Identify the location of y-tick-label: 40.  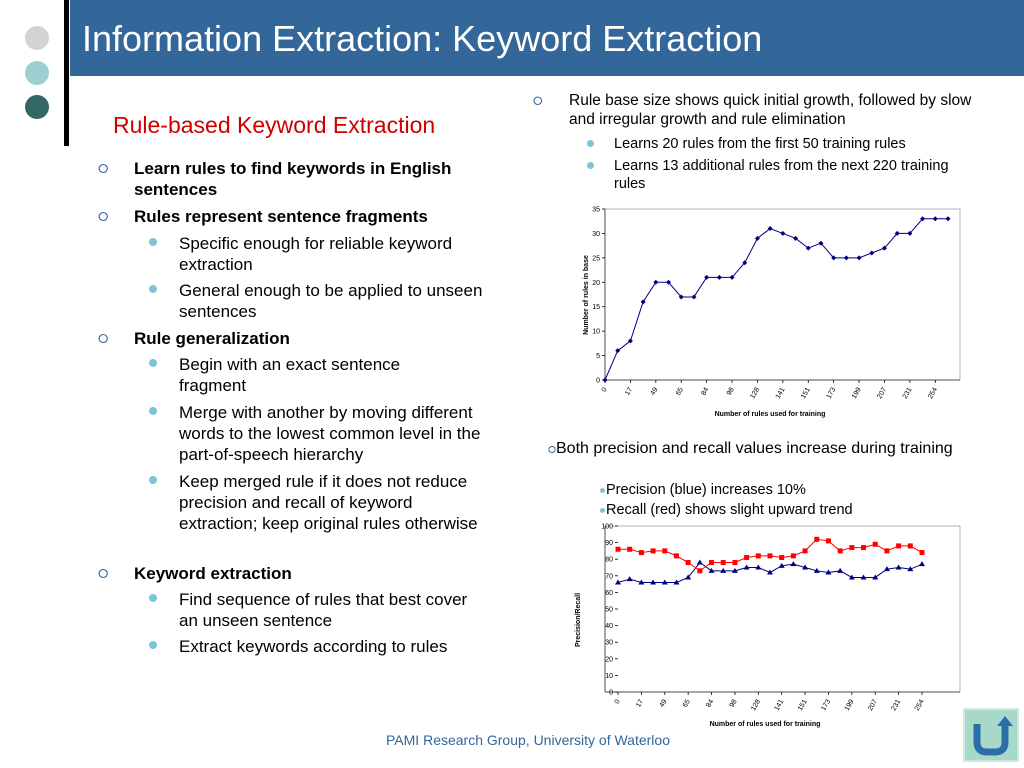
(609, 626).